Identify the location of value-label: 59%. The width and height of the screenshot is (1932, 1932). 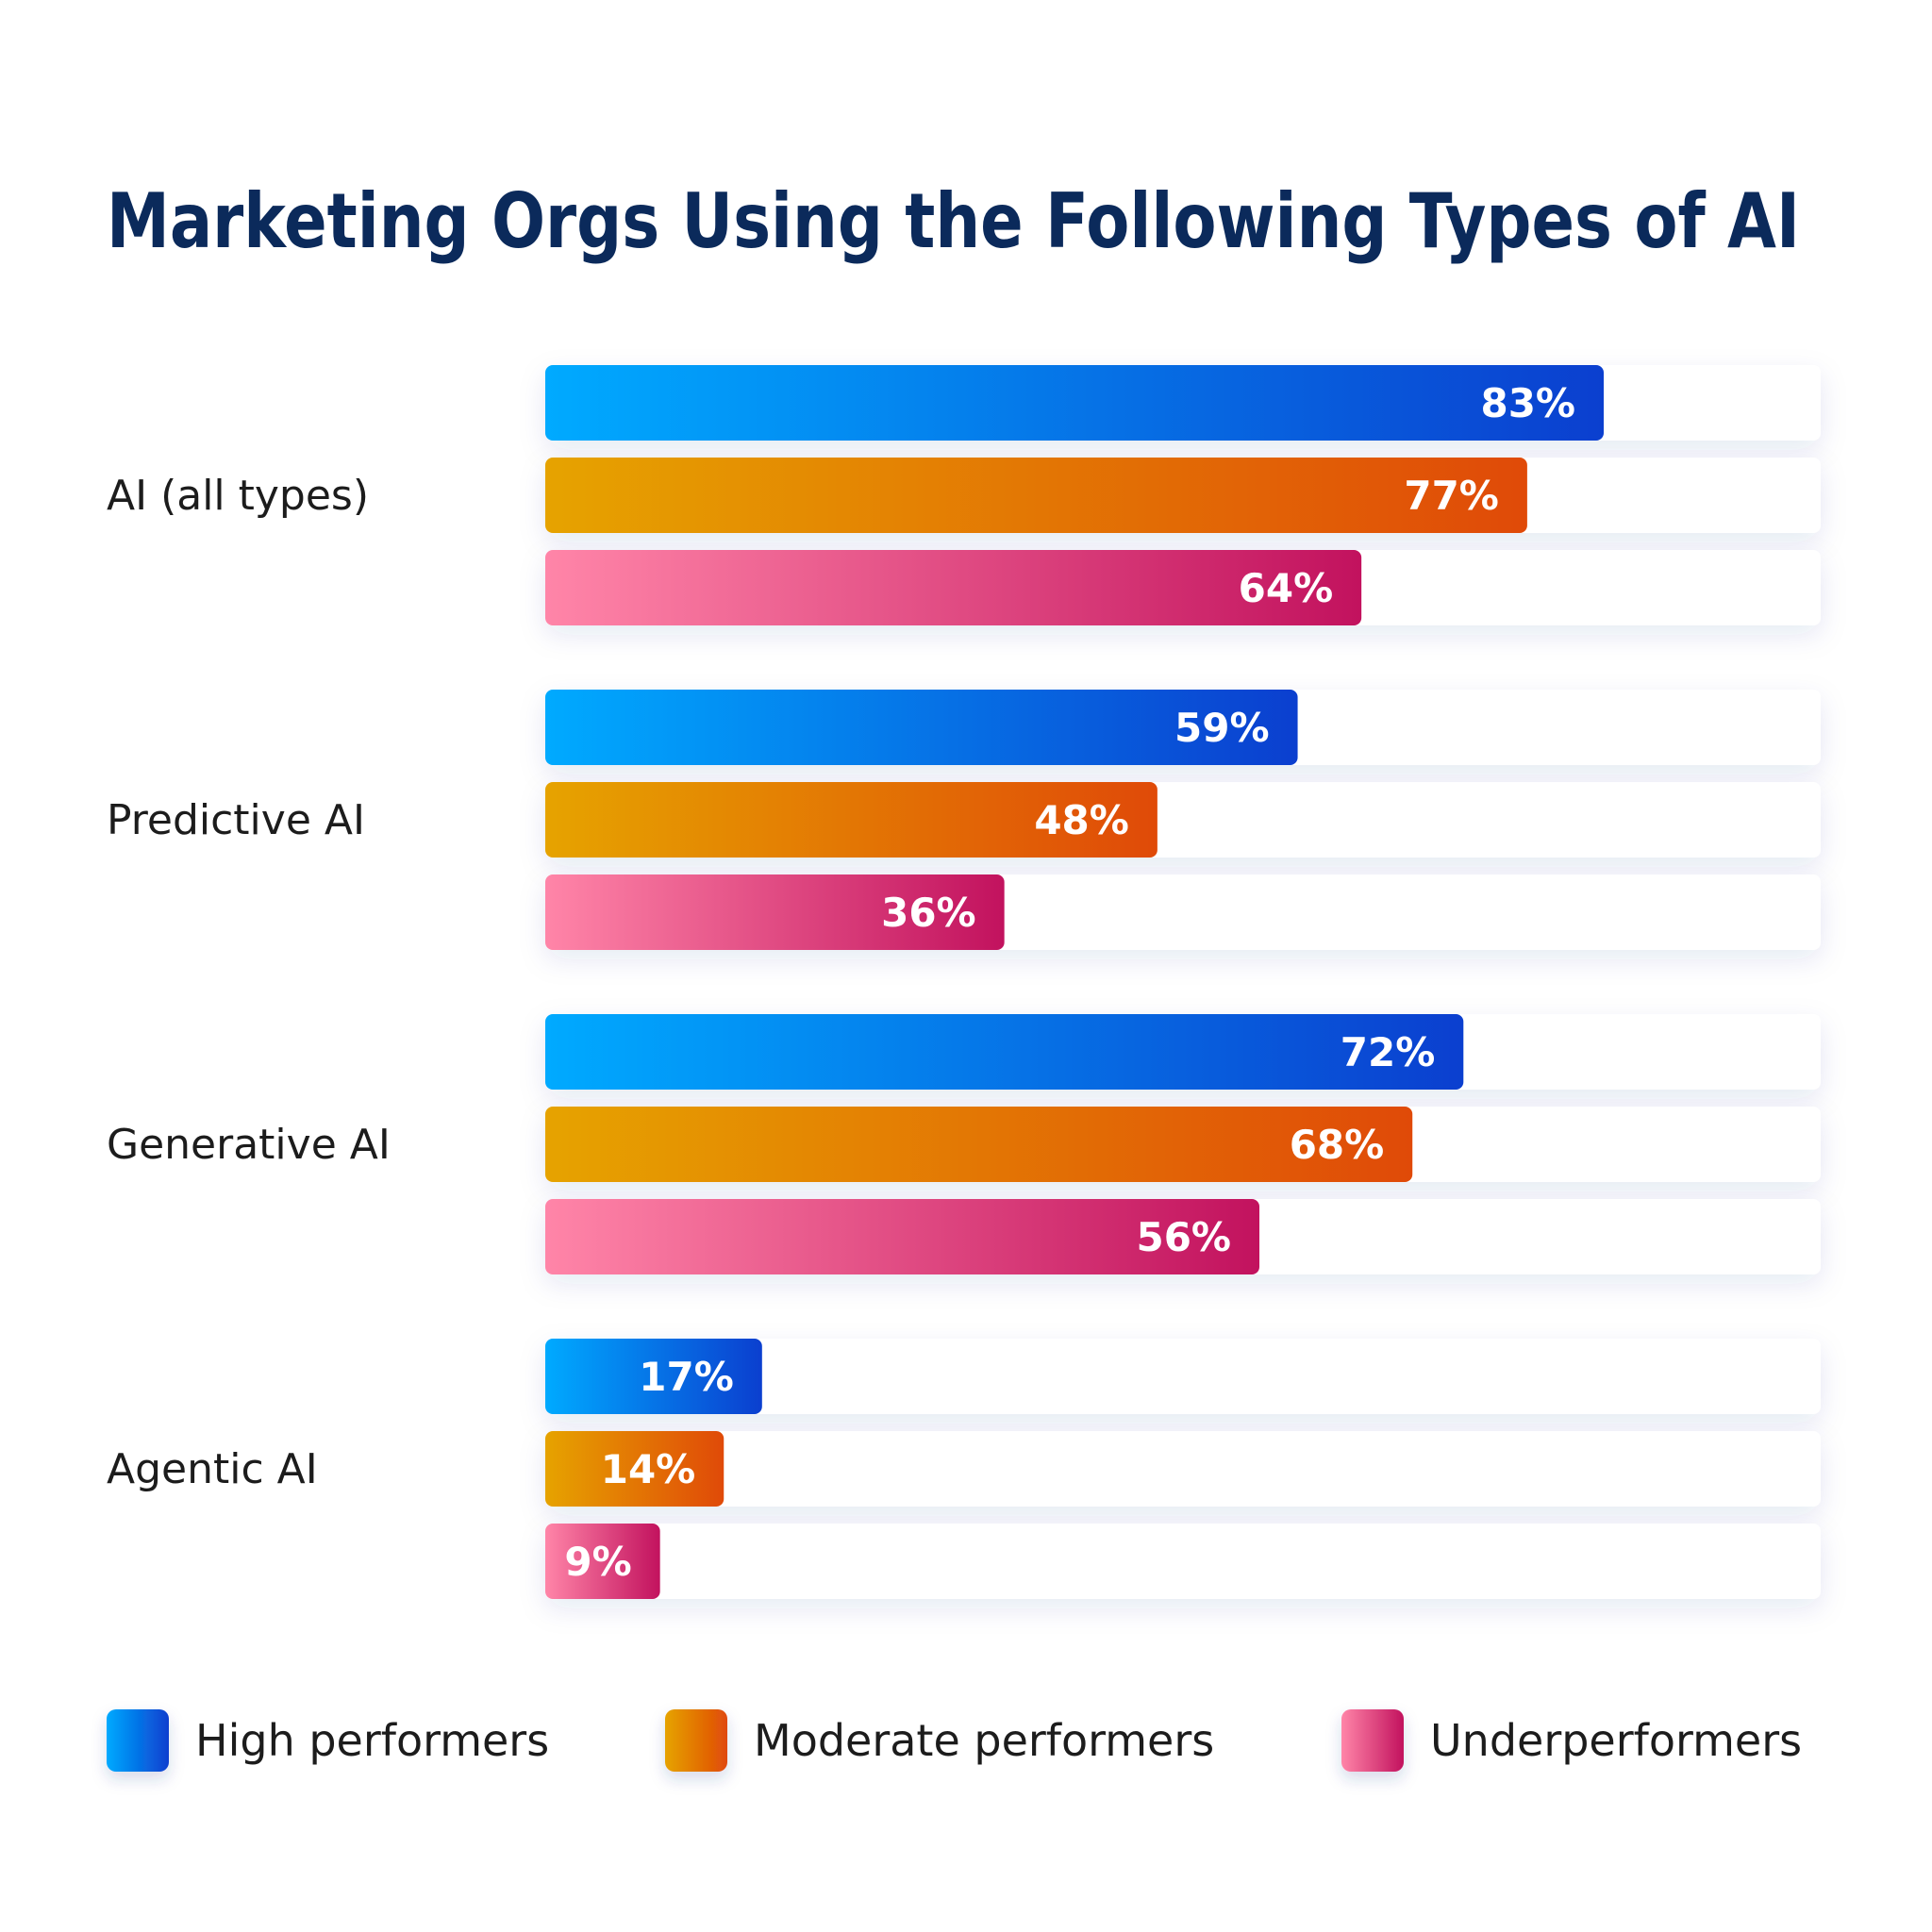
(1222, 728).